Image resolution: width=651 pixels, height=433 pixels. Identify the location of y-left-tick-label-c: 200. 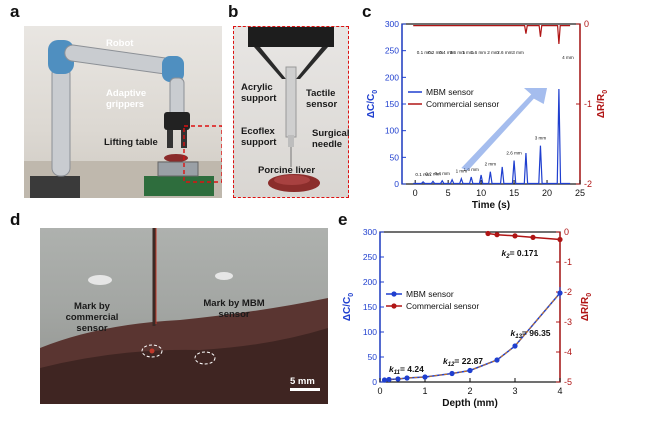
(392, 77).